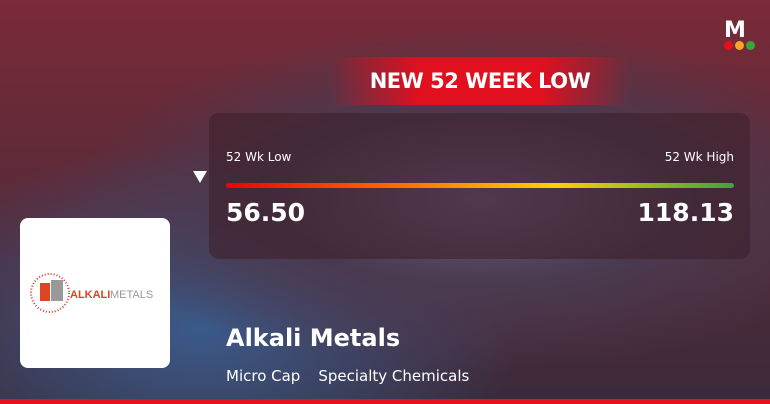  What do you see at coordinates (699, 157) in the screenshot?
I see `high-label: 52 Wk High` at bounding box center [699, 157].